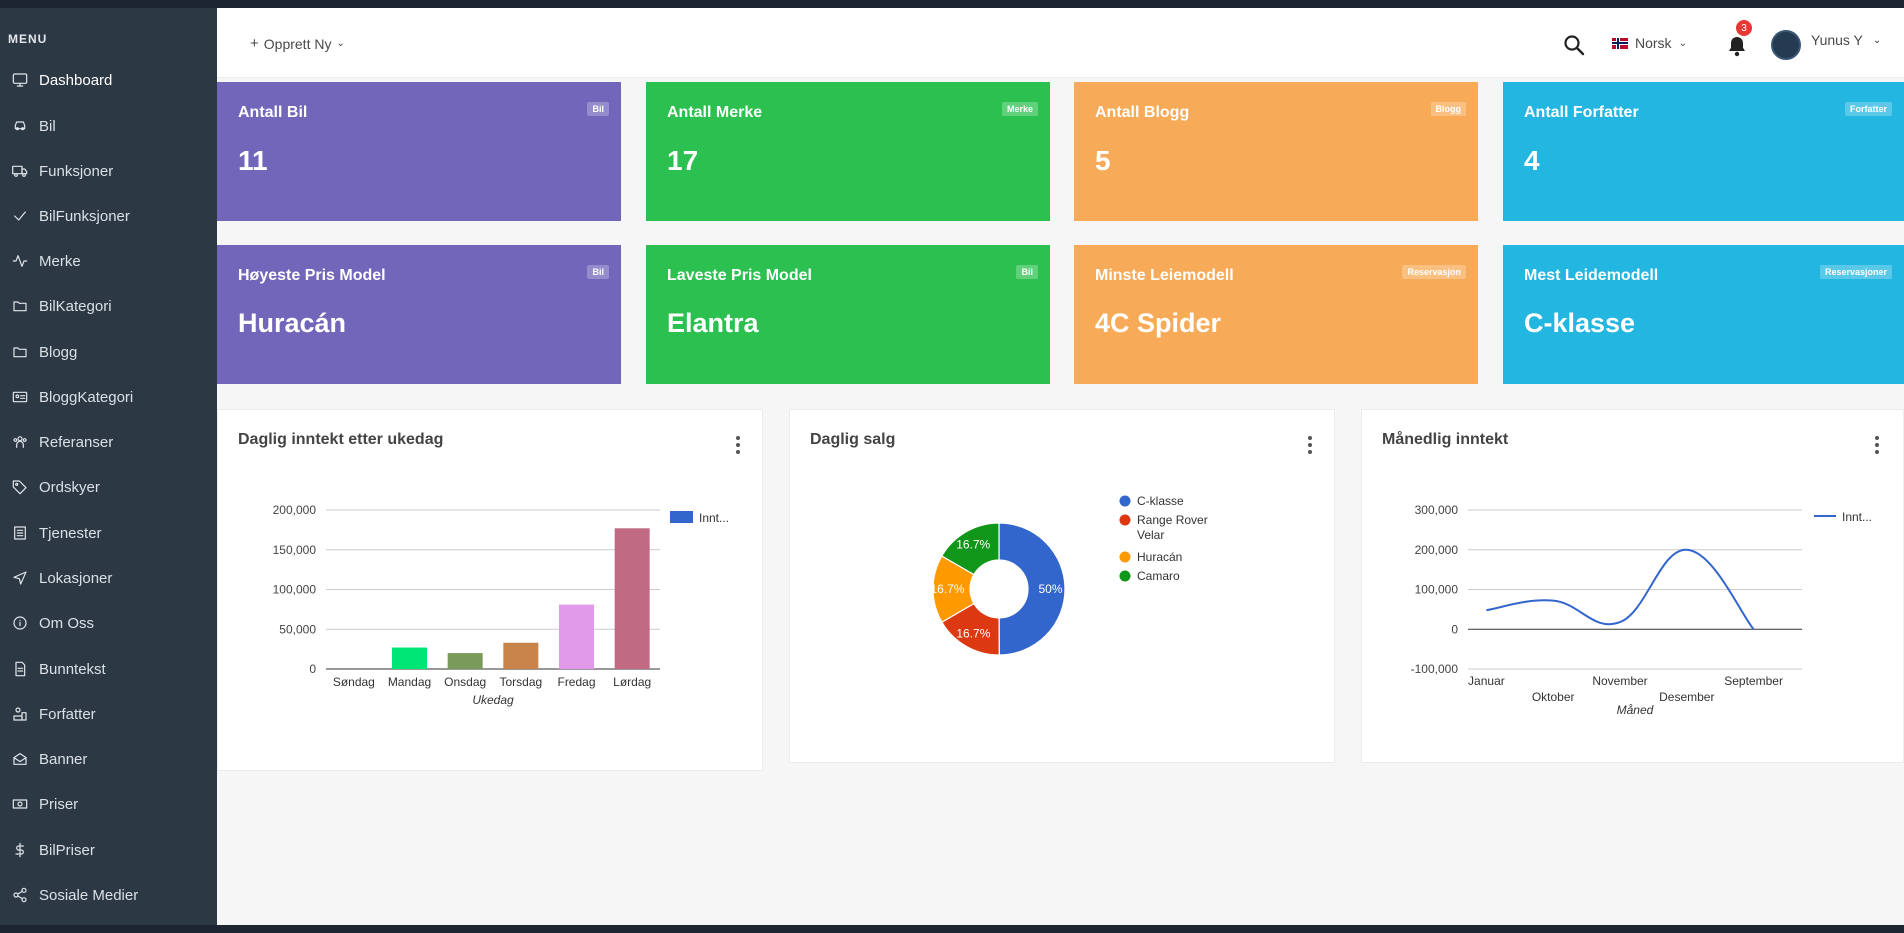 This screenshot has height=933, width=1904. I want to click on sidebar-item-bilkategori: BilKategori, so click(108, 306).